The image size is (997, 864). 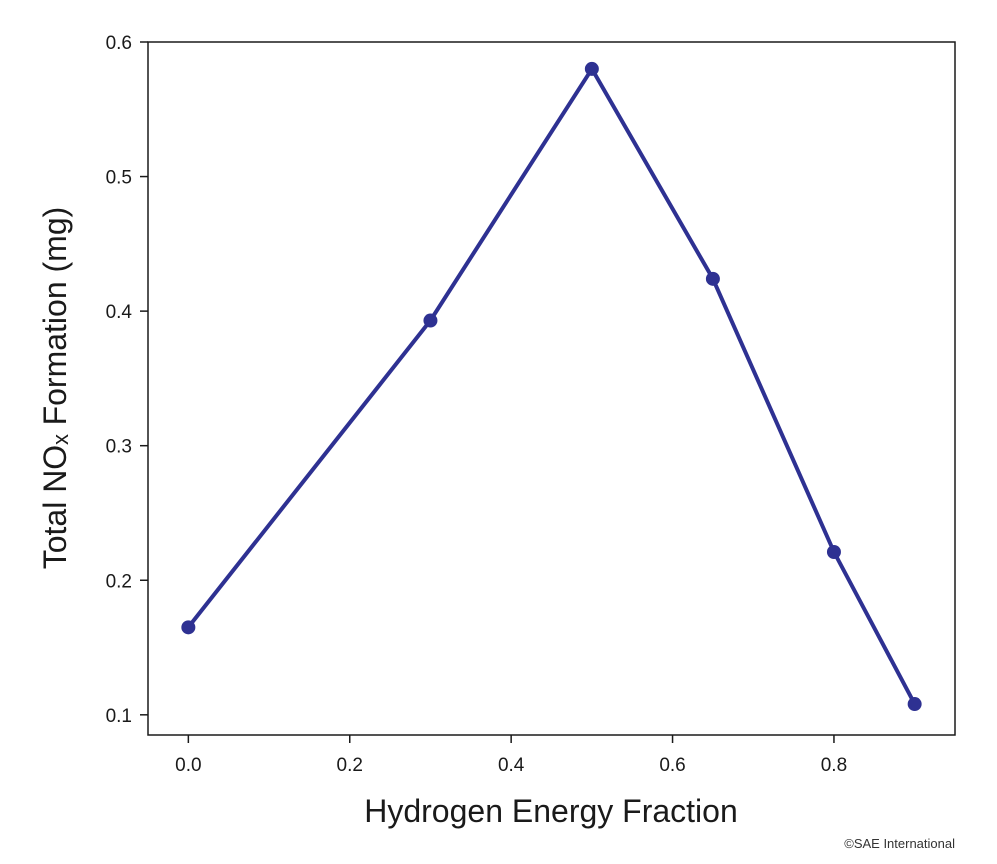 What do you see at coordinates (119, 716) in the screenshot?
I see `y-tick-label: 0.1` at bounding box center [119, 716].